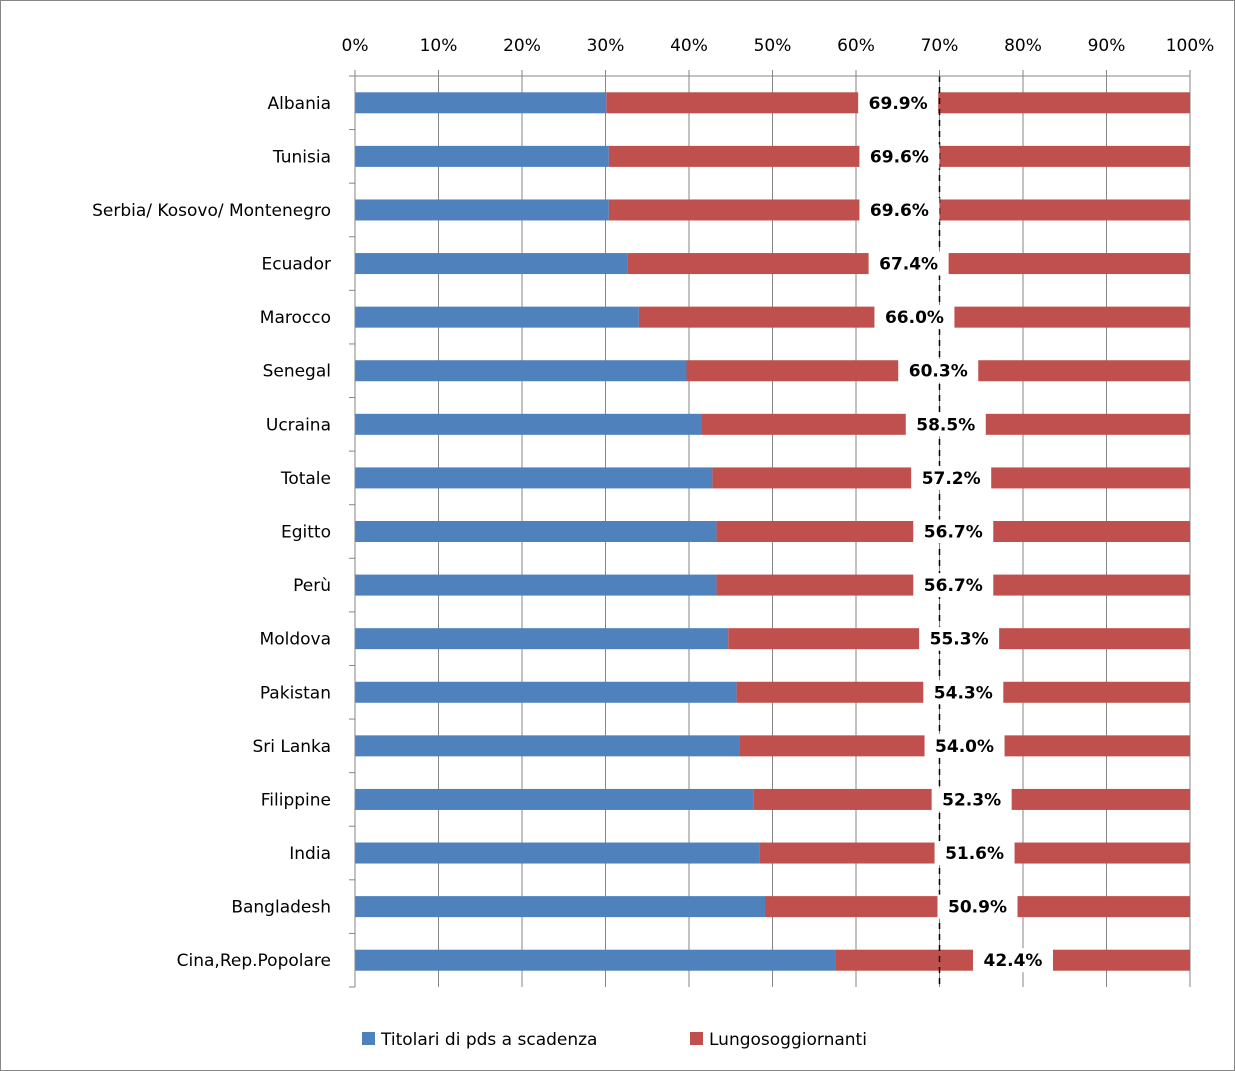 Image resolution: width=1235 pixels, height=1071 pixels. I want to click on category-label: Egitto, so click(306, 533).